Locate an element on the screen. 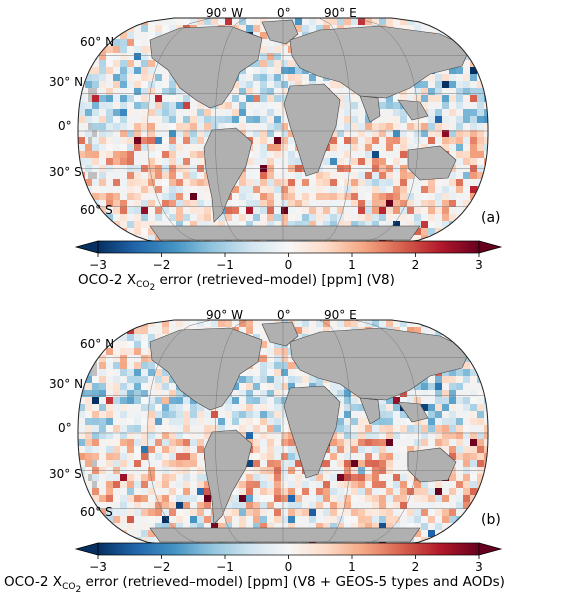 The width and height of the screenshot is (565, 602). colorbar-ramp is located at coordinates (288, 549).